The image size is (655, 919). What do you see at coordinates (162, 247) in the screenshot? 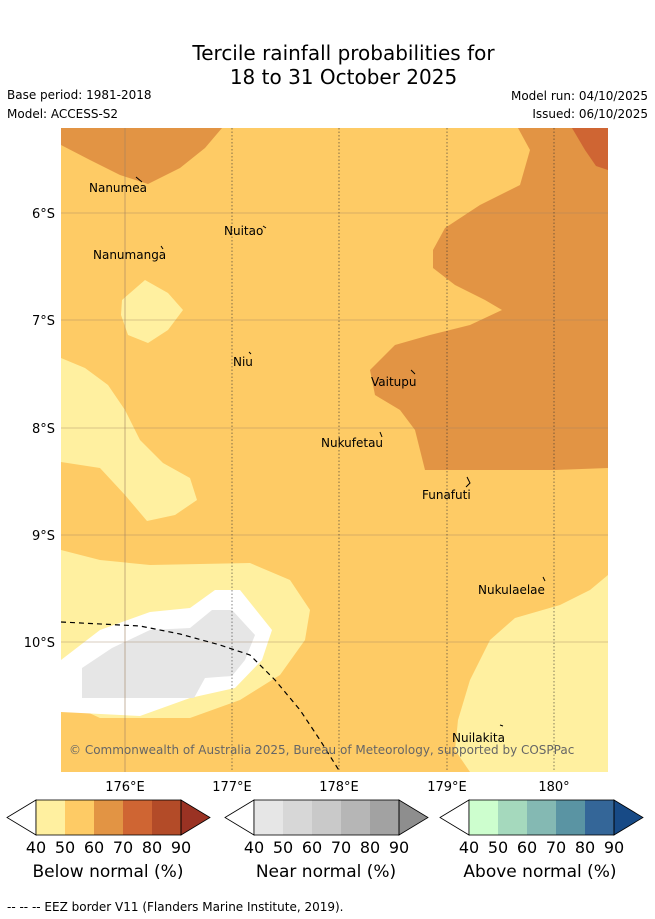
I see `island-shape-nanumanga` at bounding box center [162, 247].